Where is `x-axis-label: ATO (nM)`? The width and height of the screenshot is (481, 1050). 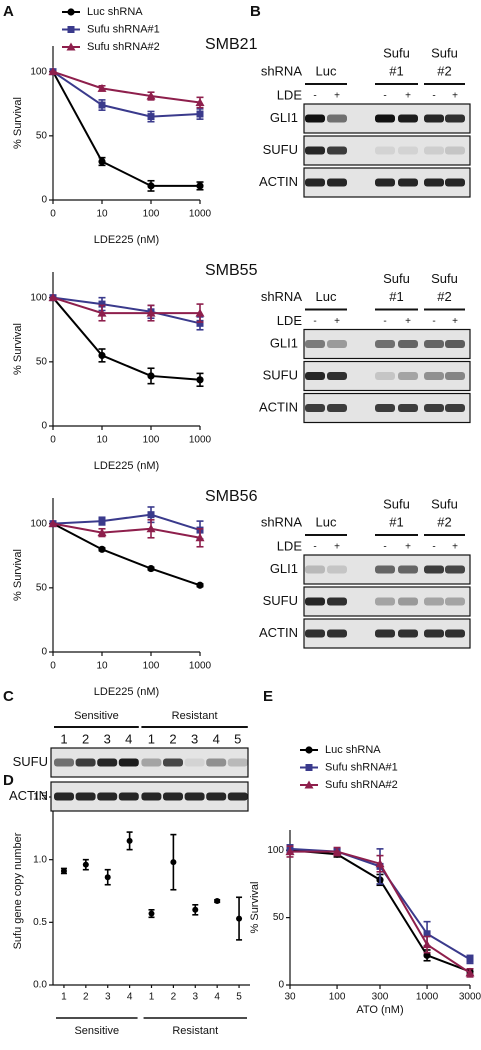
x-axis-label: ATO (nM) is located at coordinates (379, 1010).